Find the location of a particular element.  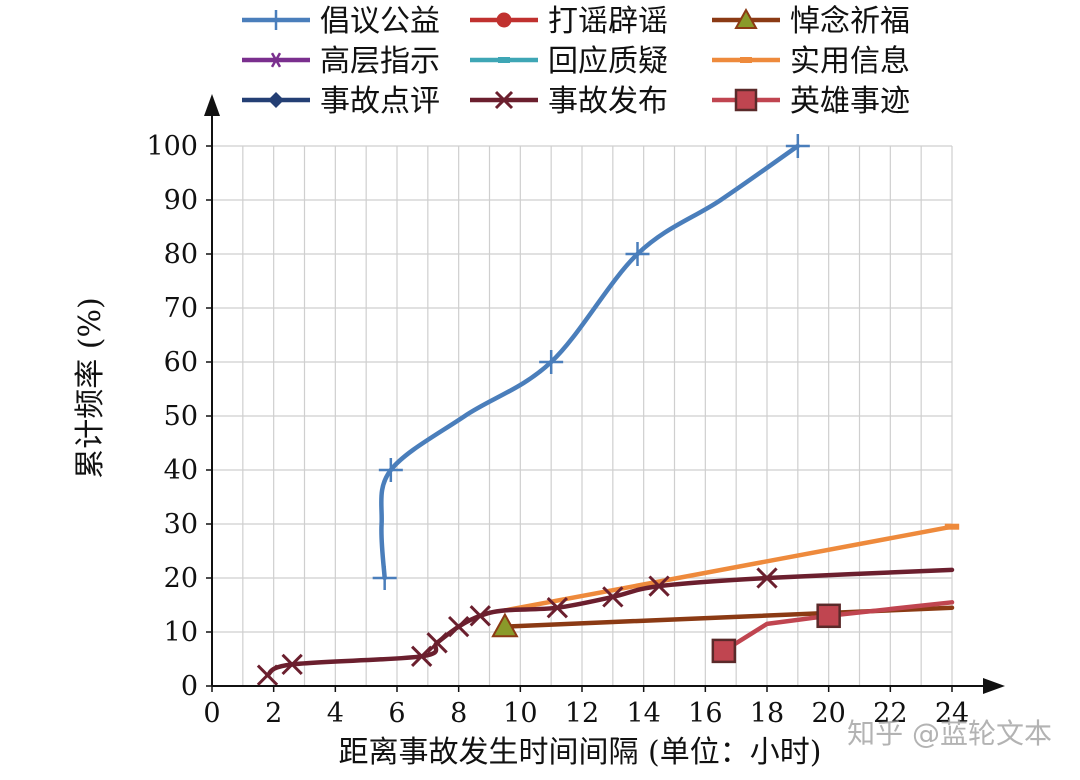

legend-item-5: 回应质疑 is located at coordinates (569, 61).